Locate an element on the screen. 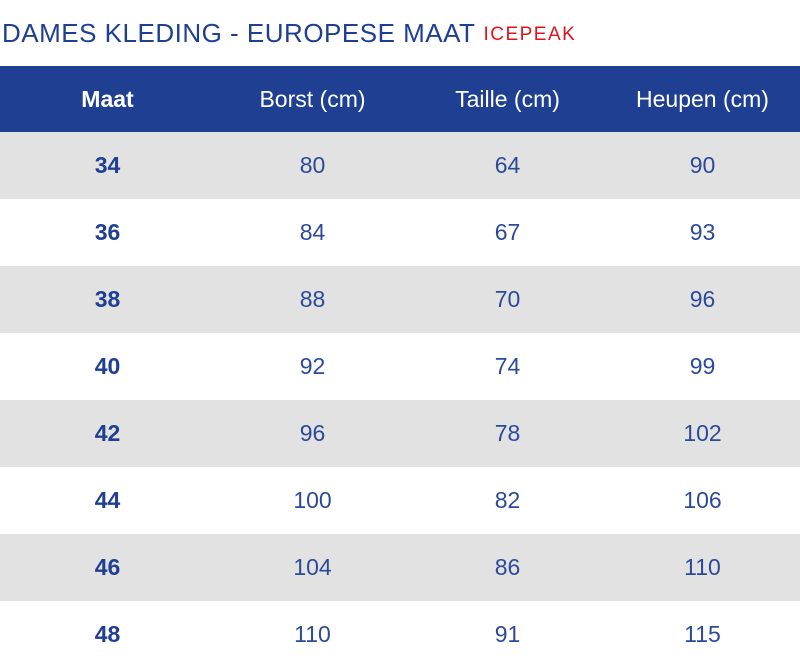 The width and height of the screenshot is (800, 668). cell-heupen: 102 is located at coordinates (702, 433).